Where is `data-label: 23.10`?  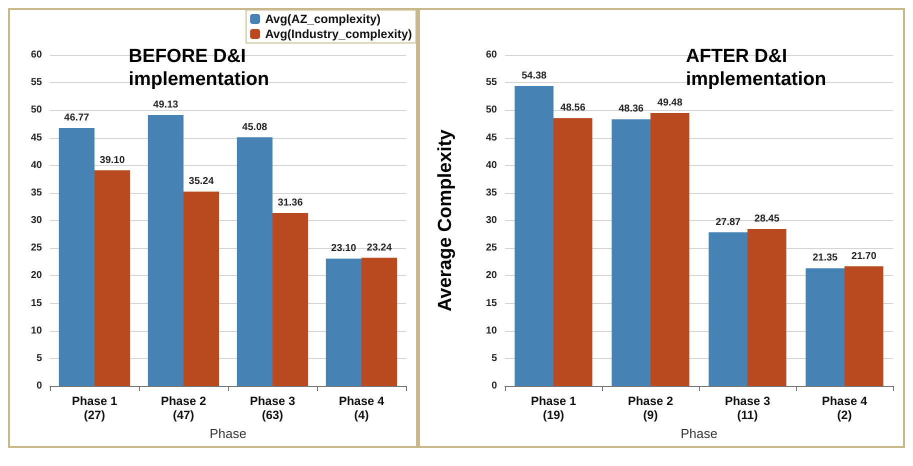
data-label: 23.10 is located at coordinates (344, 248).